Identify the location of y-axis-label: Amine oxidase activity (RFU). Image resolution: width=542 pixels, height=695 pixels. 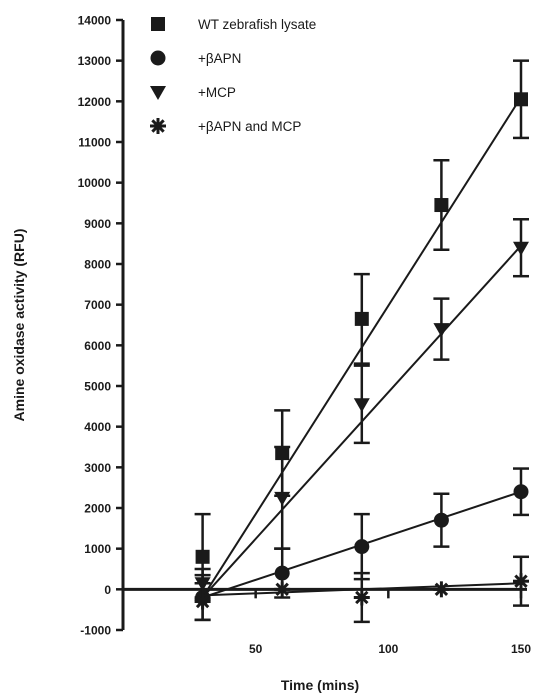
(19, 325).